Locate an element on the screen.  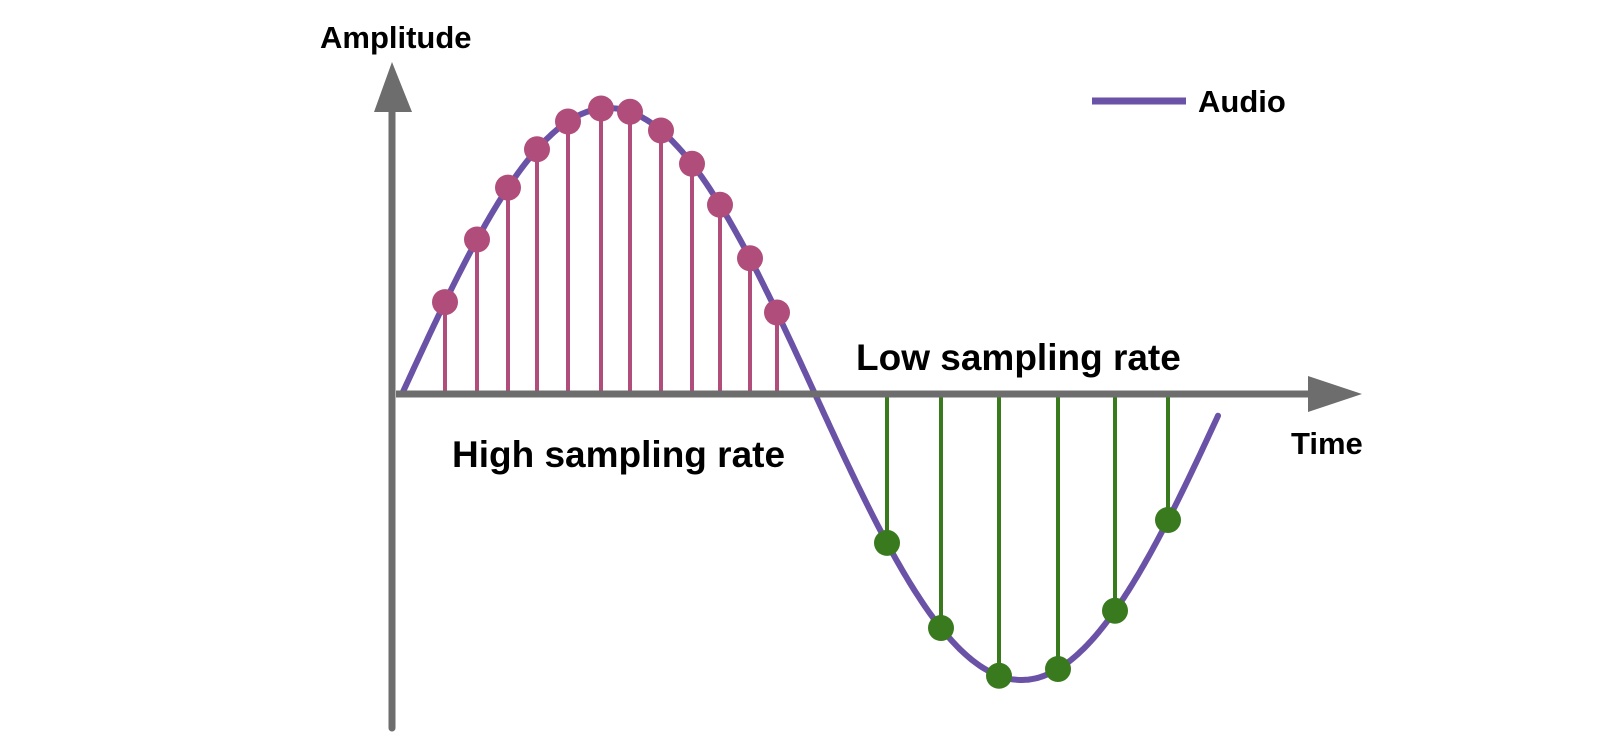
y-axis-label: Amplitude is located at coordinates (396, 37).